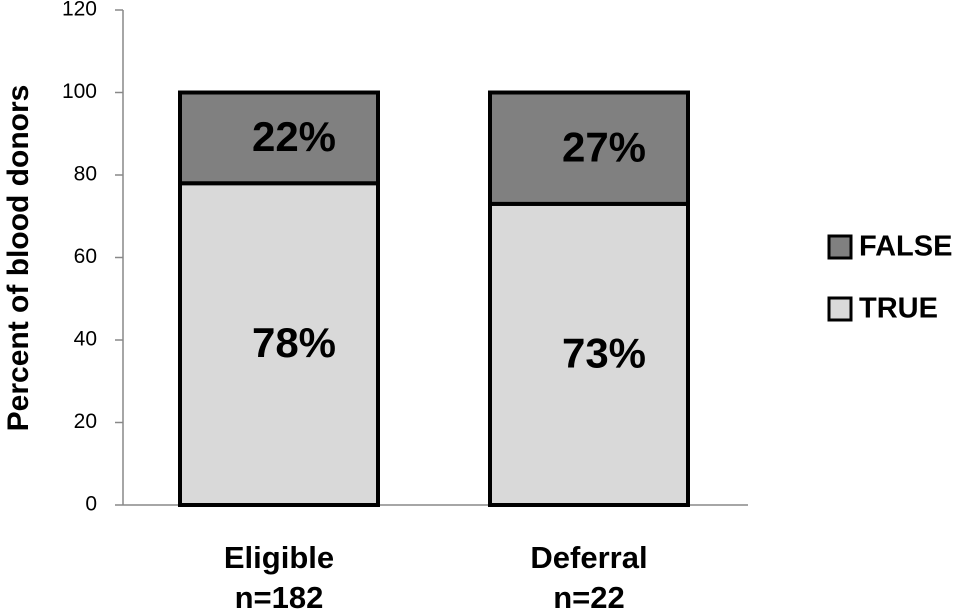  Describe the element at coordinates (279, 557) in the screenshot. I see `x-tick-label: Eligible` at that location.